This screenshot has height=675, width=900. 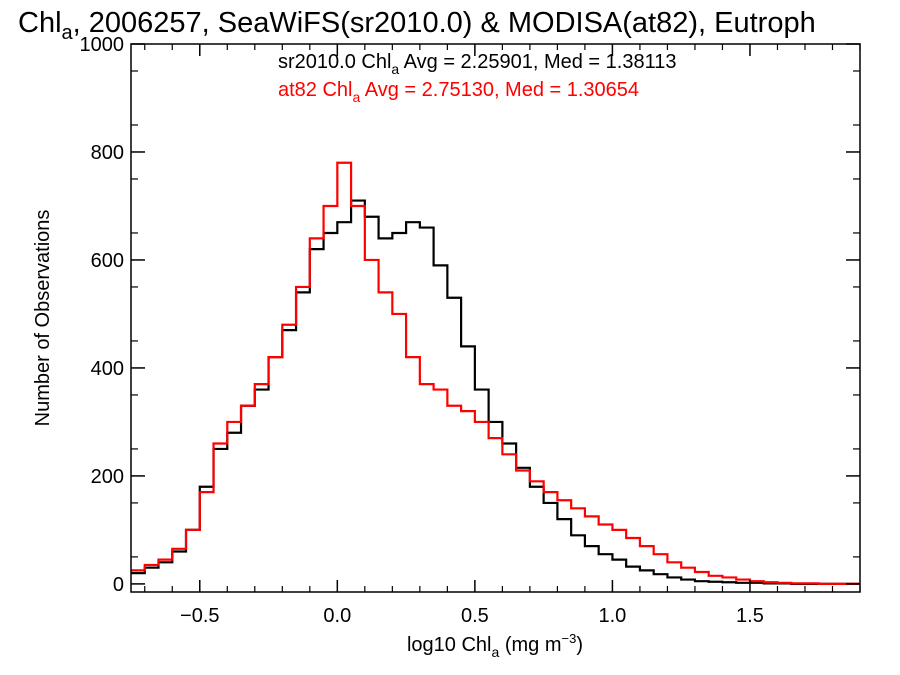 I want to click on y-tick-label: 1000, so click(x=102, y=45).